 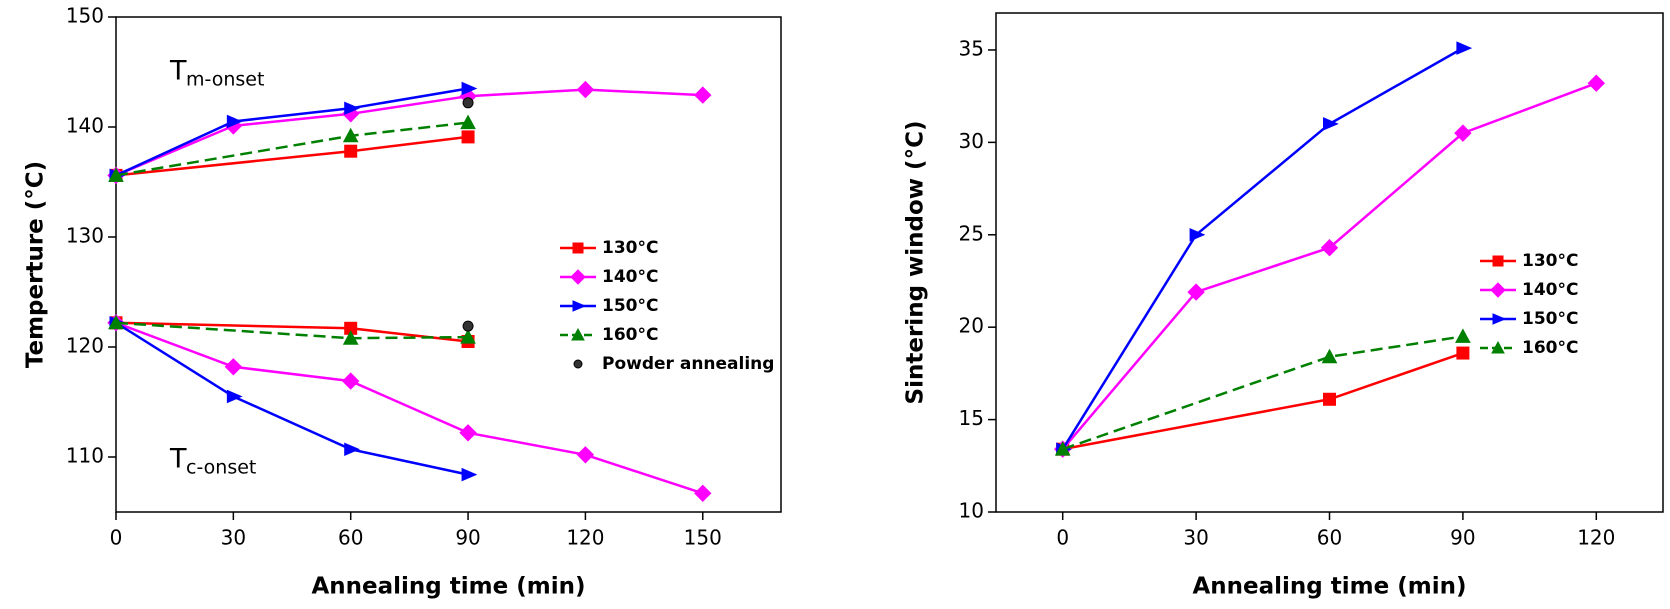 I want to click on annotation-sub: c-onset, so click(x=221, y=468).